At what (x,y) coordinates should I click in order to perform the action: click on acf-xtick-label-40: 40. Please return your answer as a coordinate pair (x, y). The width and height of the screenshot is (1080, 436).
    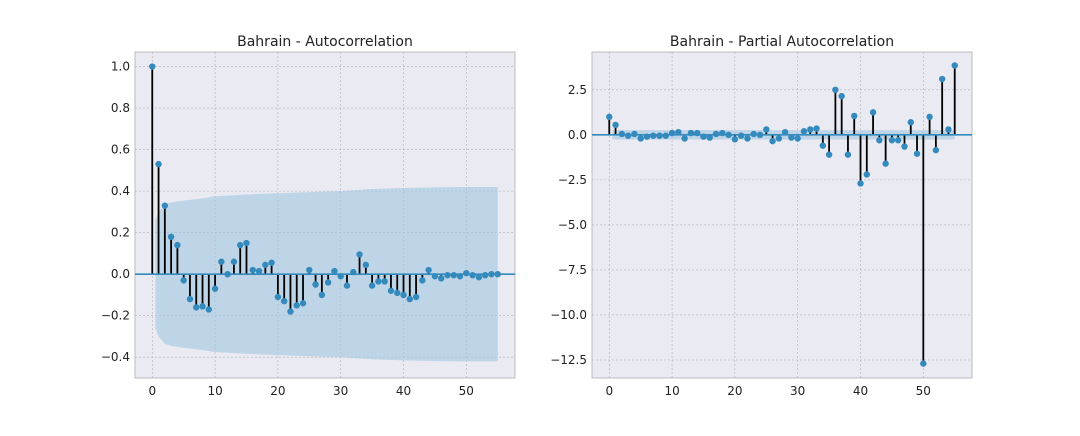
    Looking at the image, I should click on (403, 391).